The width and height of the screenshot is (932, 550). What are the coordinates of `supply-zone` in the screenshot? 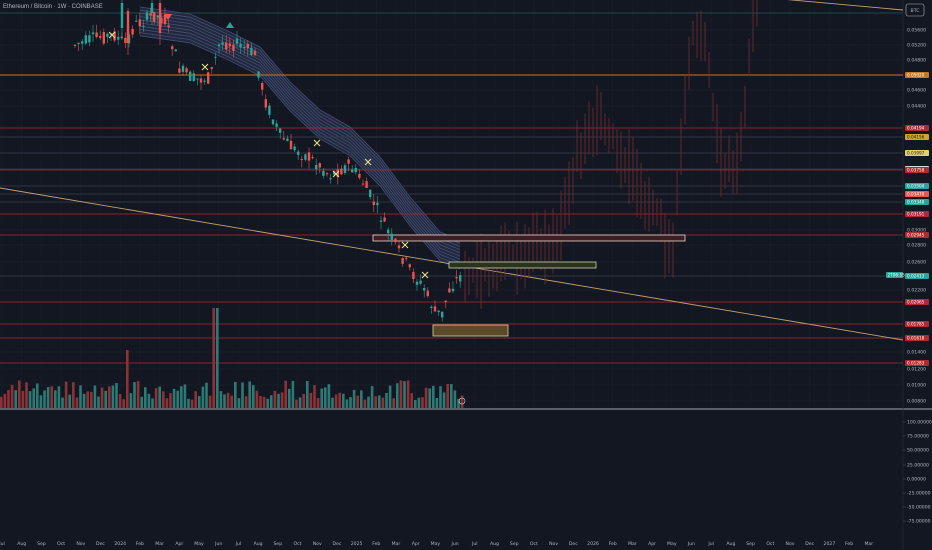 It's located at (522, 265).